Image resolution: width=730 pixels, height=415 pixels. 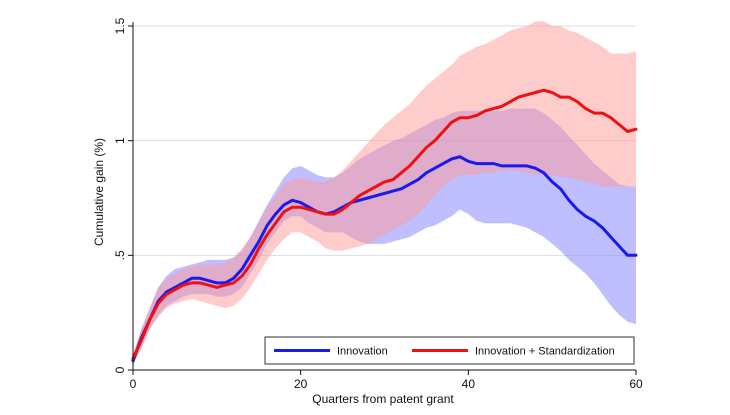 I want to click on y-tick-label-0: 0, so click(x=120, y=369).